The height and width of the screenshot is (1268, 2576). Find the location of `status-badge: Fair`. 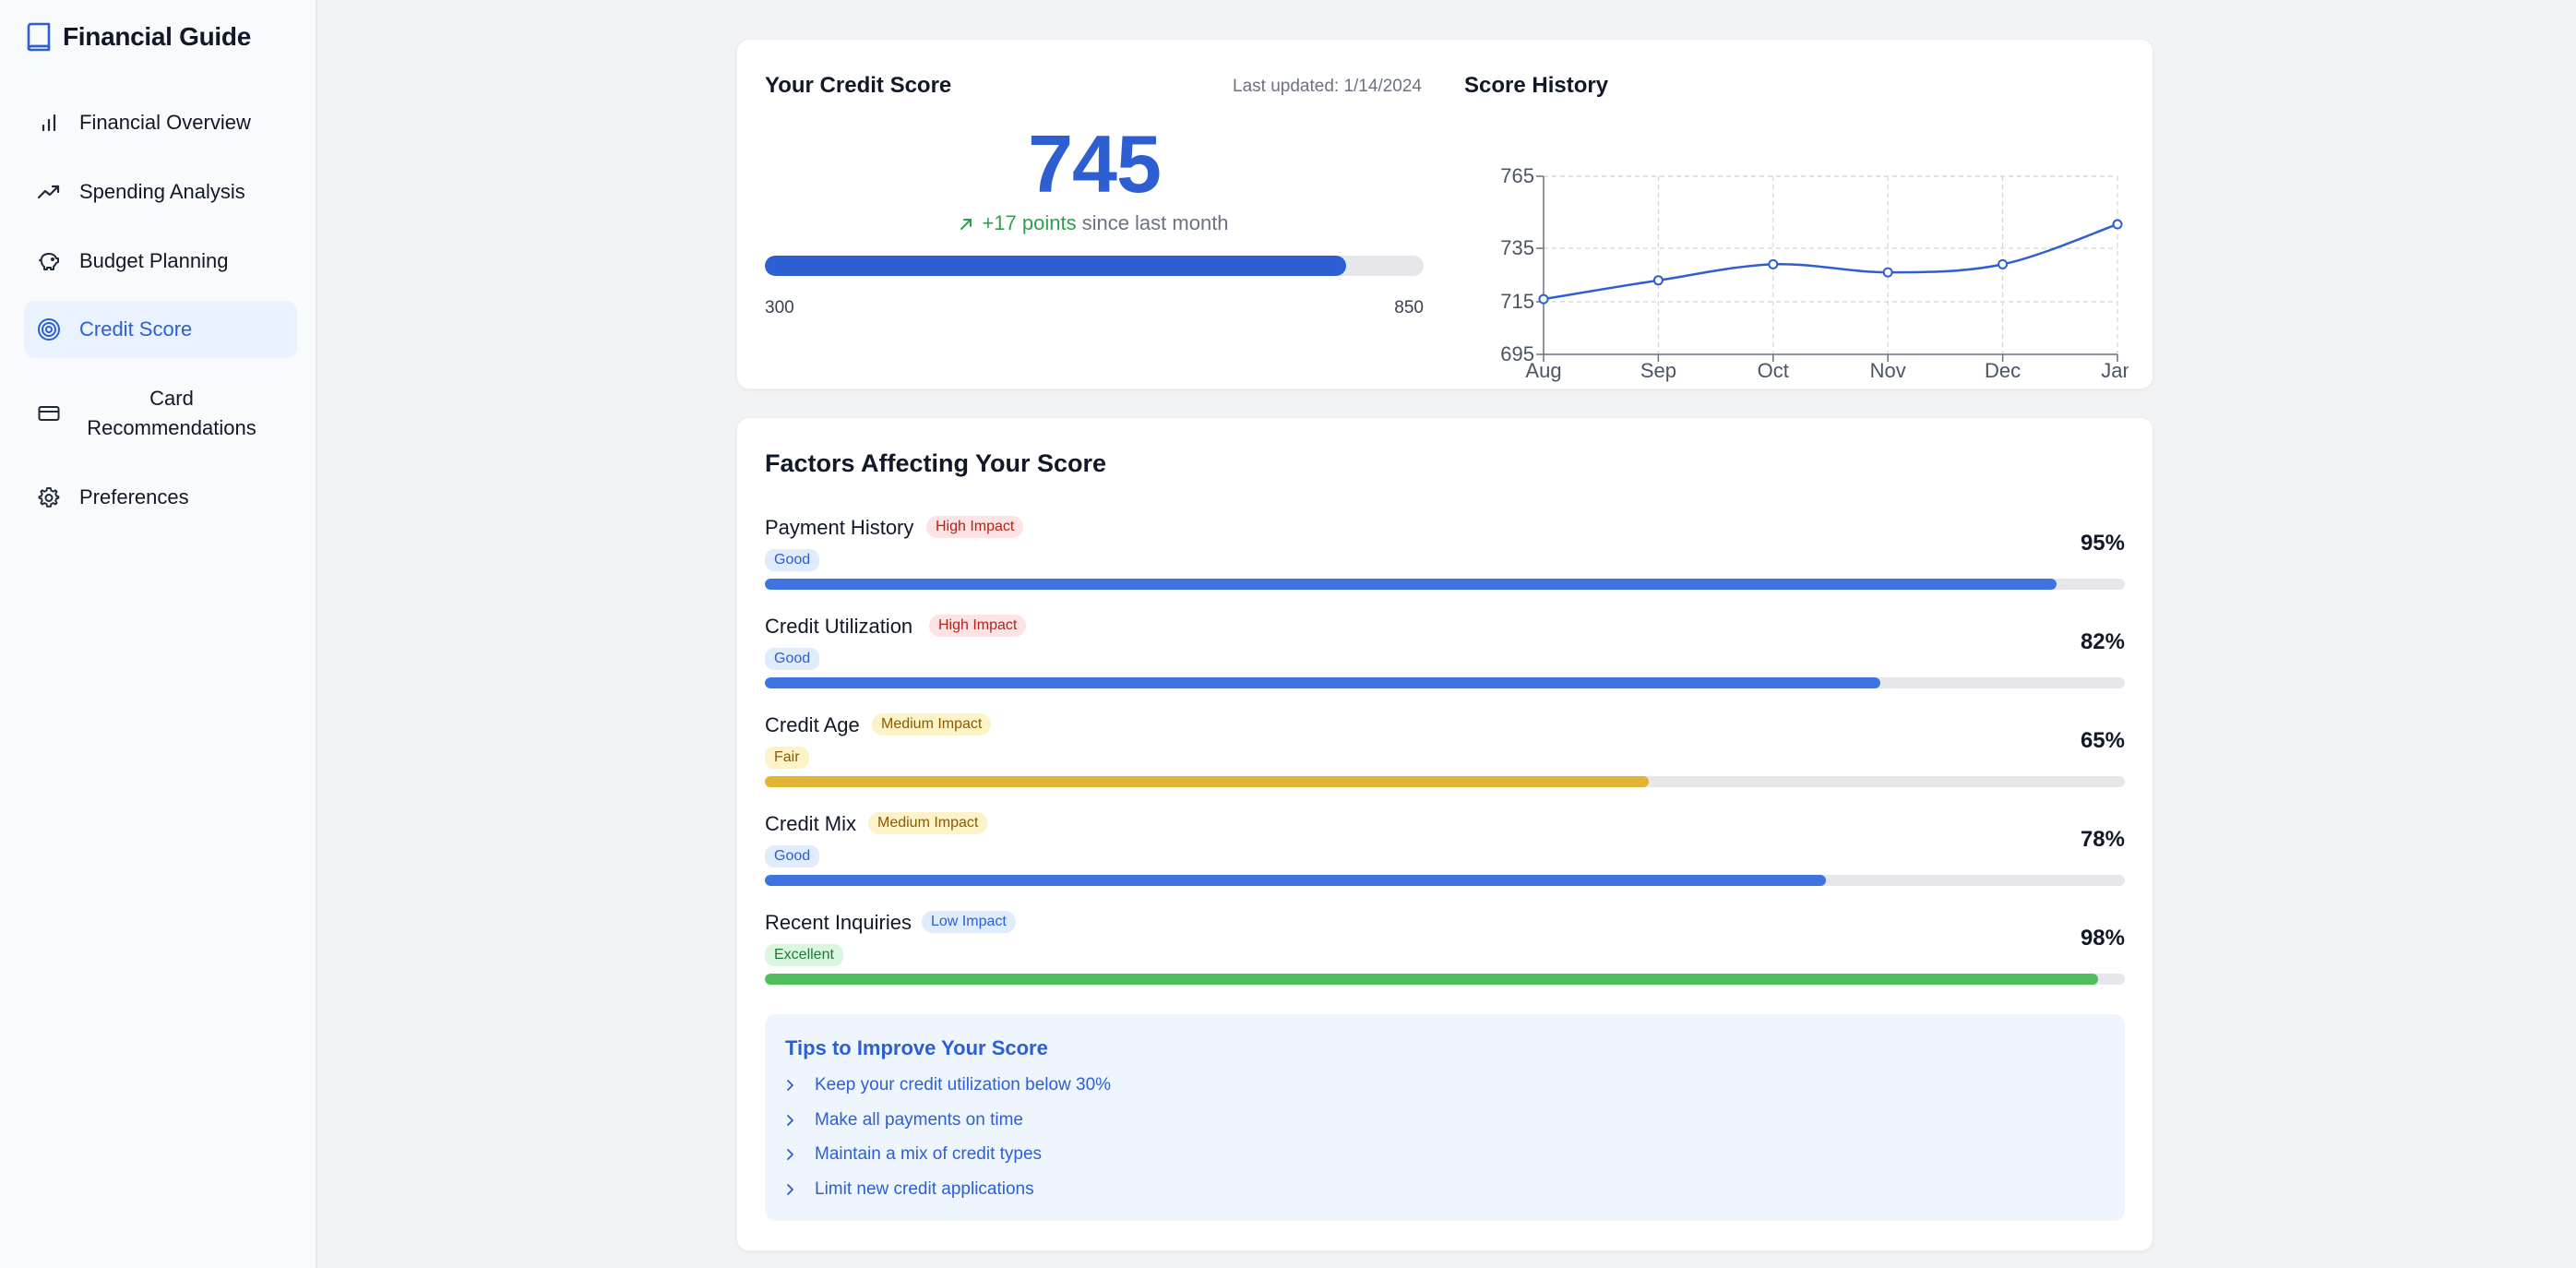

status-badge: Fair is located at coordinates (787, 758).